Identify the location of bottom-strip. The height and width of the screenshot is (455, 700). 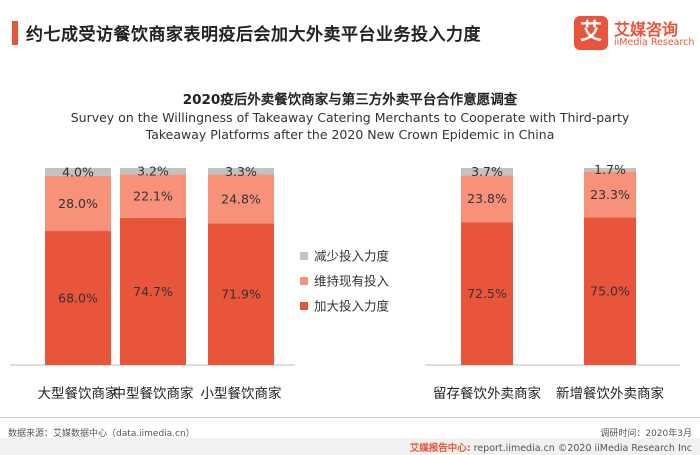
(350, 446).